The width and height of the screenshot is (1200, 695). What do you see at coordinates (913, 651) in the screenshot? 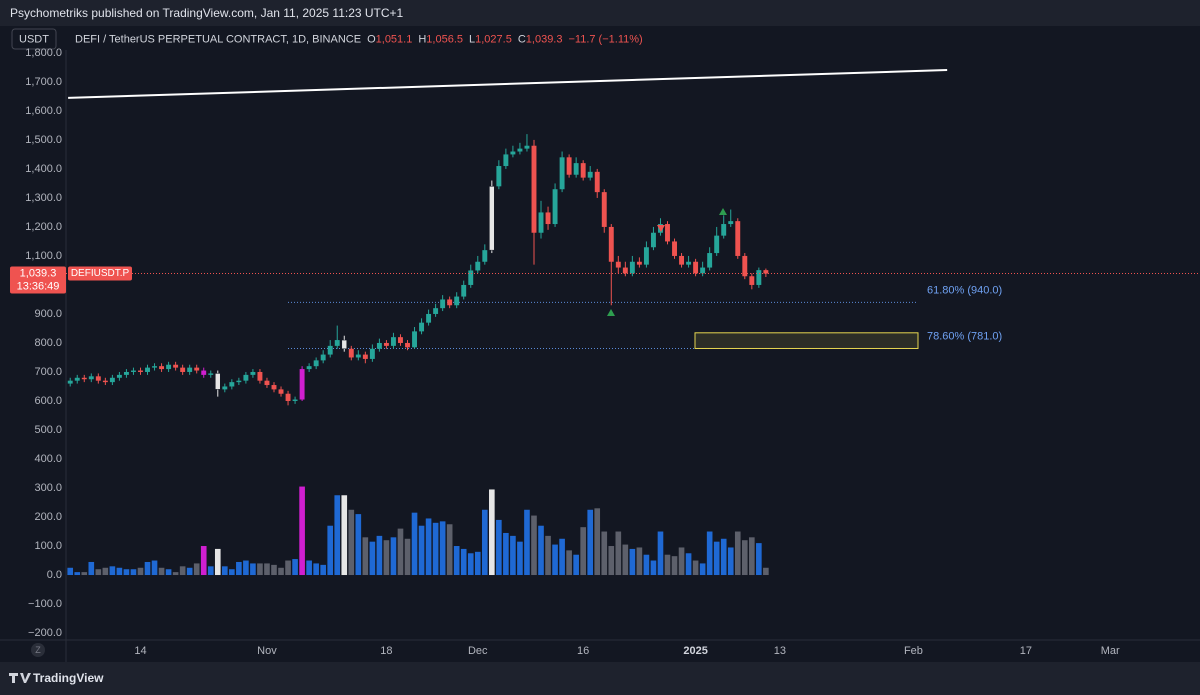
I see `x-tick-label: Feb` at bounding box center [913, 651].